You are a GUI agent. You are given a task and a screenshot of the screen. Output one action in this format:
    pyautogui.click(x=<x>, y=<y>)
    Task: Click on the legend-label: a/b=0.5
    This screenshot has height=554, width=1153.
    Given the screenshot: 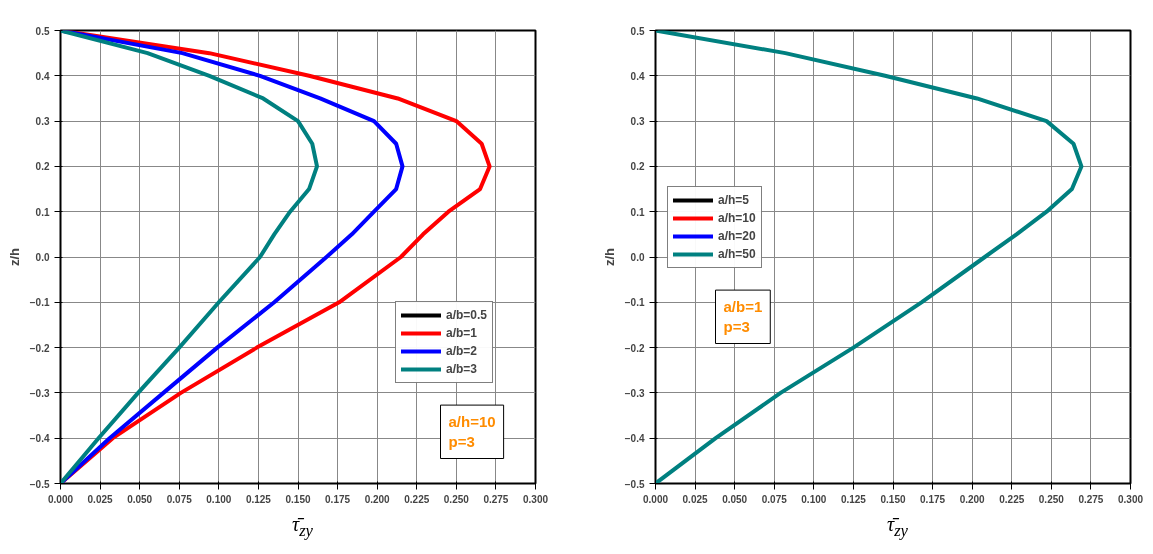 What is the action you would take?
    pyautogui.click(x=467, y=315)
    